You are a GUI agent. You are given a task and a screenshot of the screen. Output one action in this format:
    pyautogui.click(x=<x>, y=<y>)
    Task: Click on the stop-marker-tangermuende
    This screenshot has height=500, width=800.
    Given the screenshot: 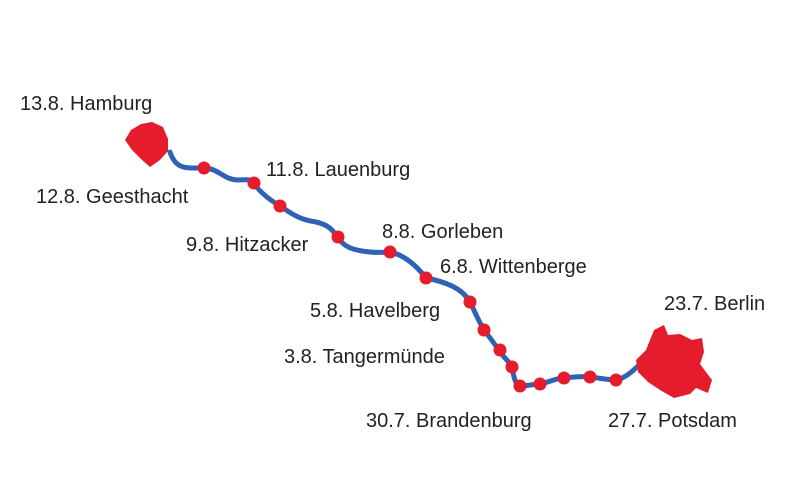 What is the action you would take?
    pyautogui.click(x=512, y=367)
    